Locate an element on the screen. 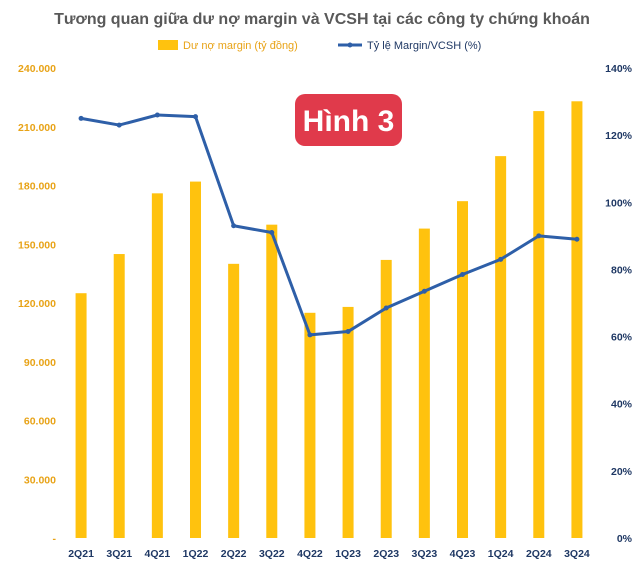 The width and height of the screenshot is (640, 569). legend-label-ratio: Tỷ lệ Margin/VCSH (%) is located at coordinates (424, 46).